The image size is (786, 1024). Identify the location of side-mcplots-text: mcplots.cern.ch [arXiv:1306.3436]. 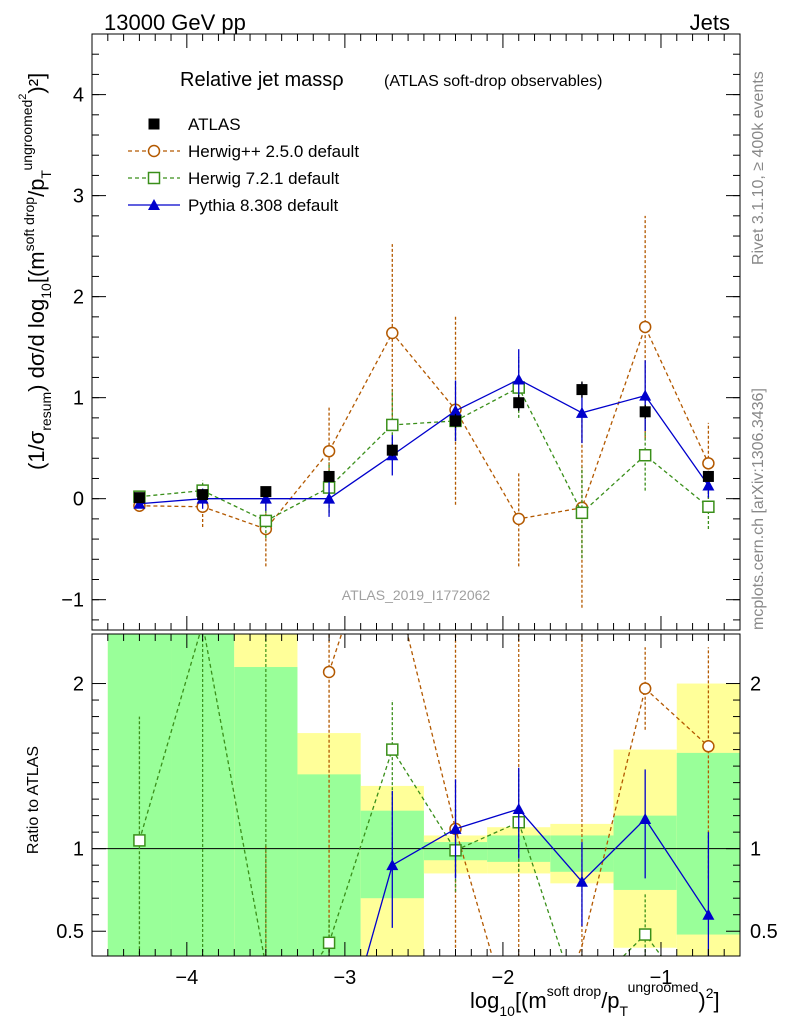
(758, 509).